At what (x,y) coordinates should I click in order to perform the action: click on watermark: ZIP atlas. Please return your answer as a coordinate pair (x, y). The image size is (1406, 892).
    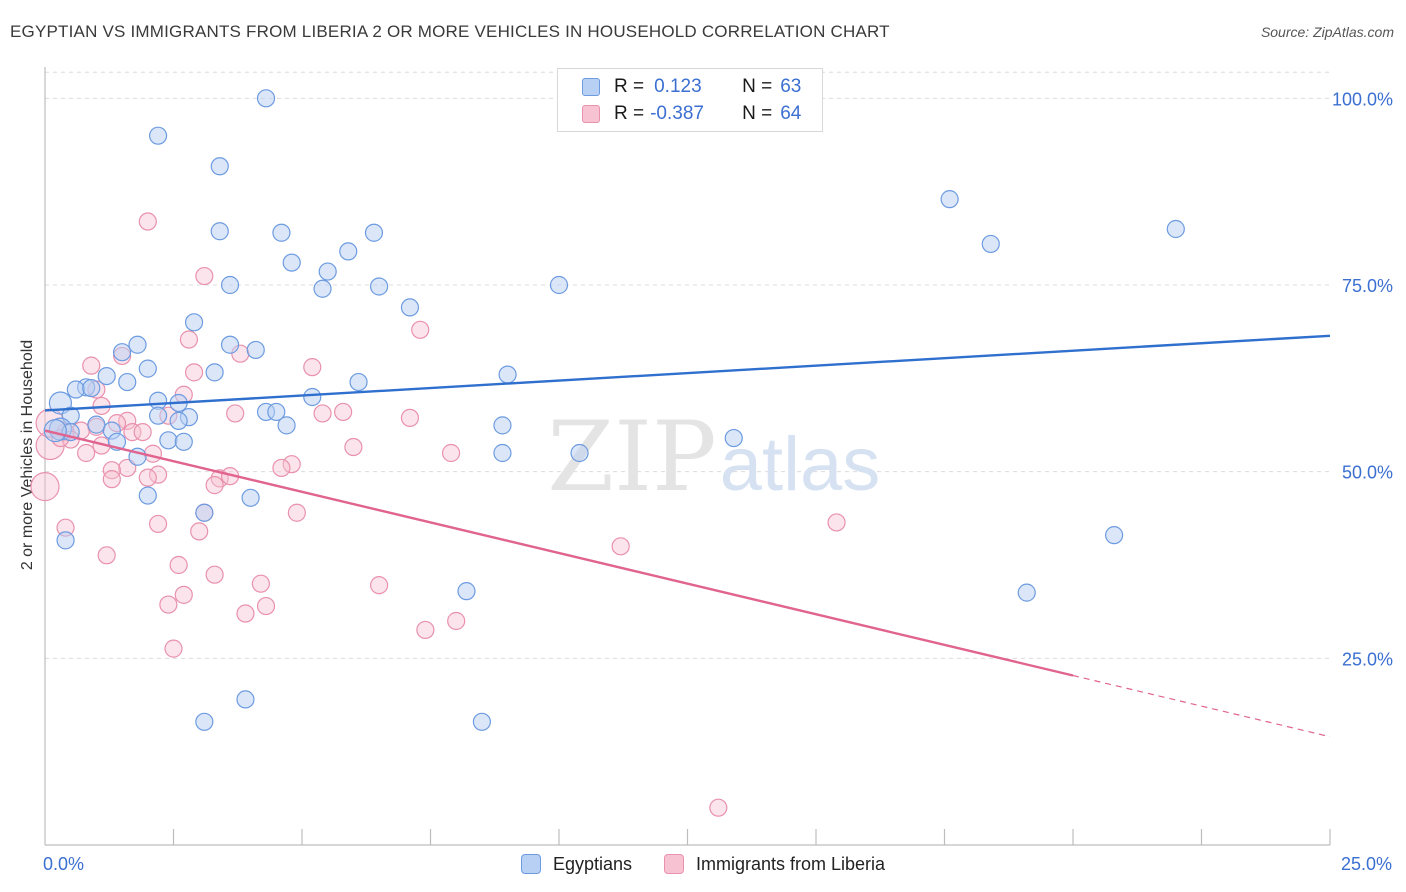
    Looking at the image, I should click on (713, 457).